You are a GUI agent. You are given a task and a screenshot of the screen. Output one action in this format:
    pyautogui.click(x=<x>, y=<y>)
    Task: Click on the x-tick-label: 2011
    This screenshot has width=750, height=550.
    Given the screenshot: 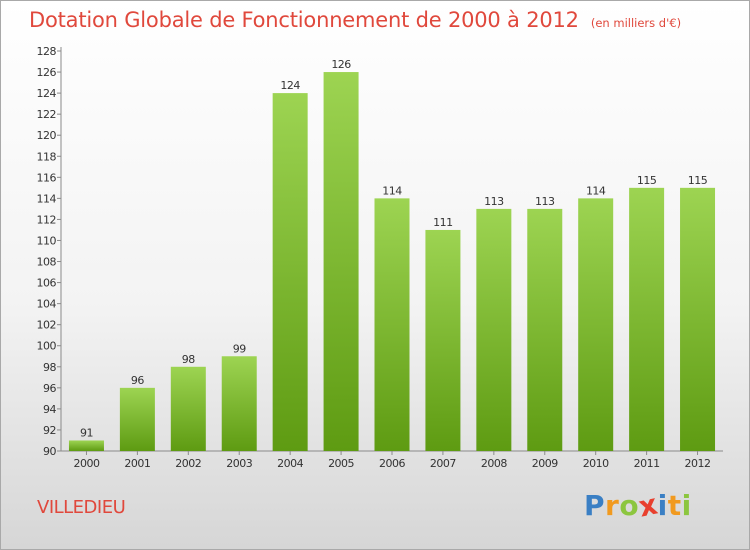 What is the action you would take?
    pyautogui.click(x=647, y=463)
    